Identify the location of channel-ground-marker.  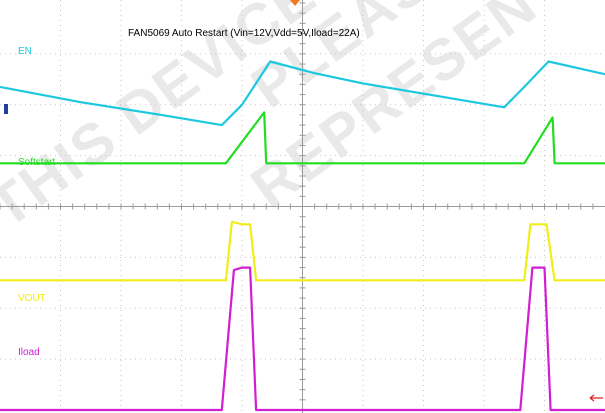
(6, 109).